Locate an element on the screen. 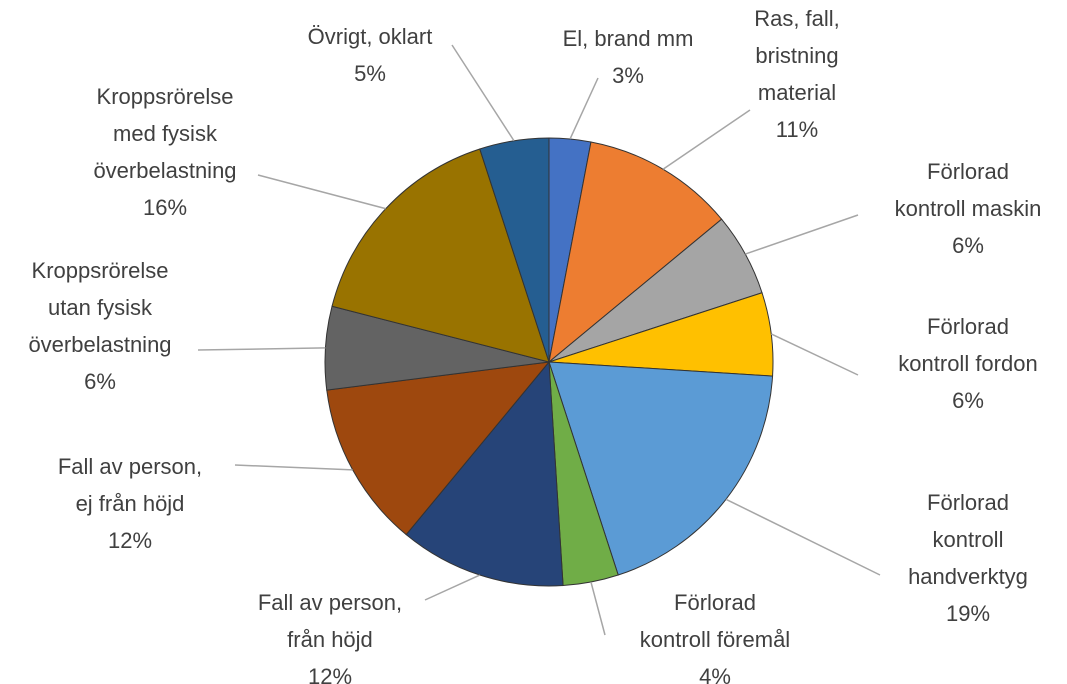 The height and width of the screenshot is (684, 1067). category-label: Förlorad kontroll fordon is located at coordinates (968, 345).